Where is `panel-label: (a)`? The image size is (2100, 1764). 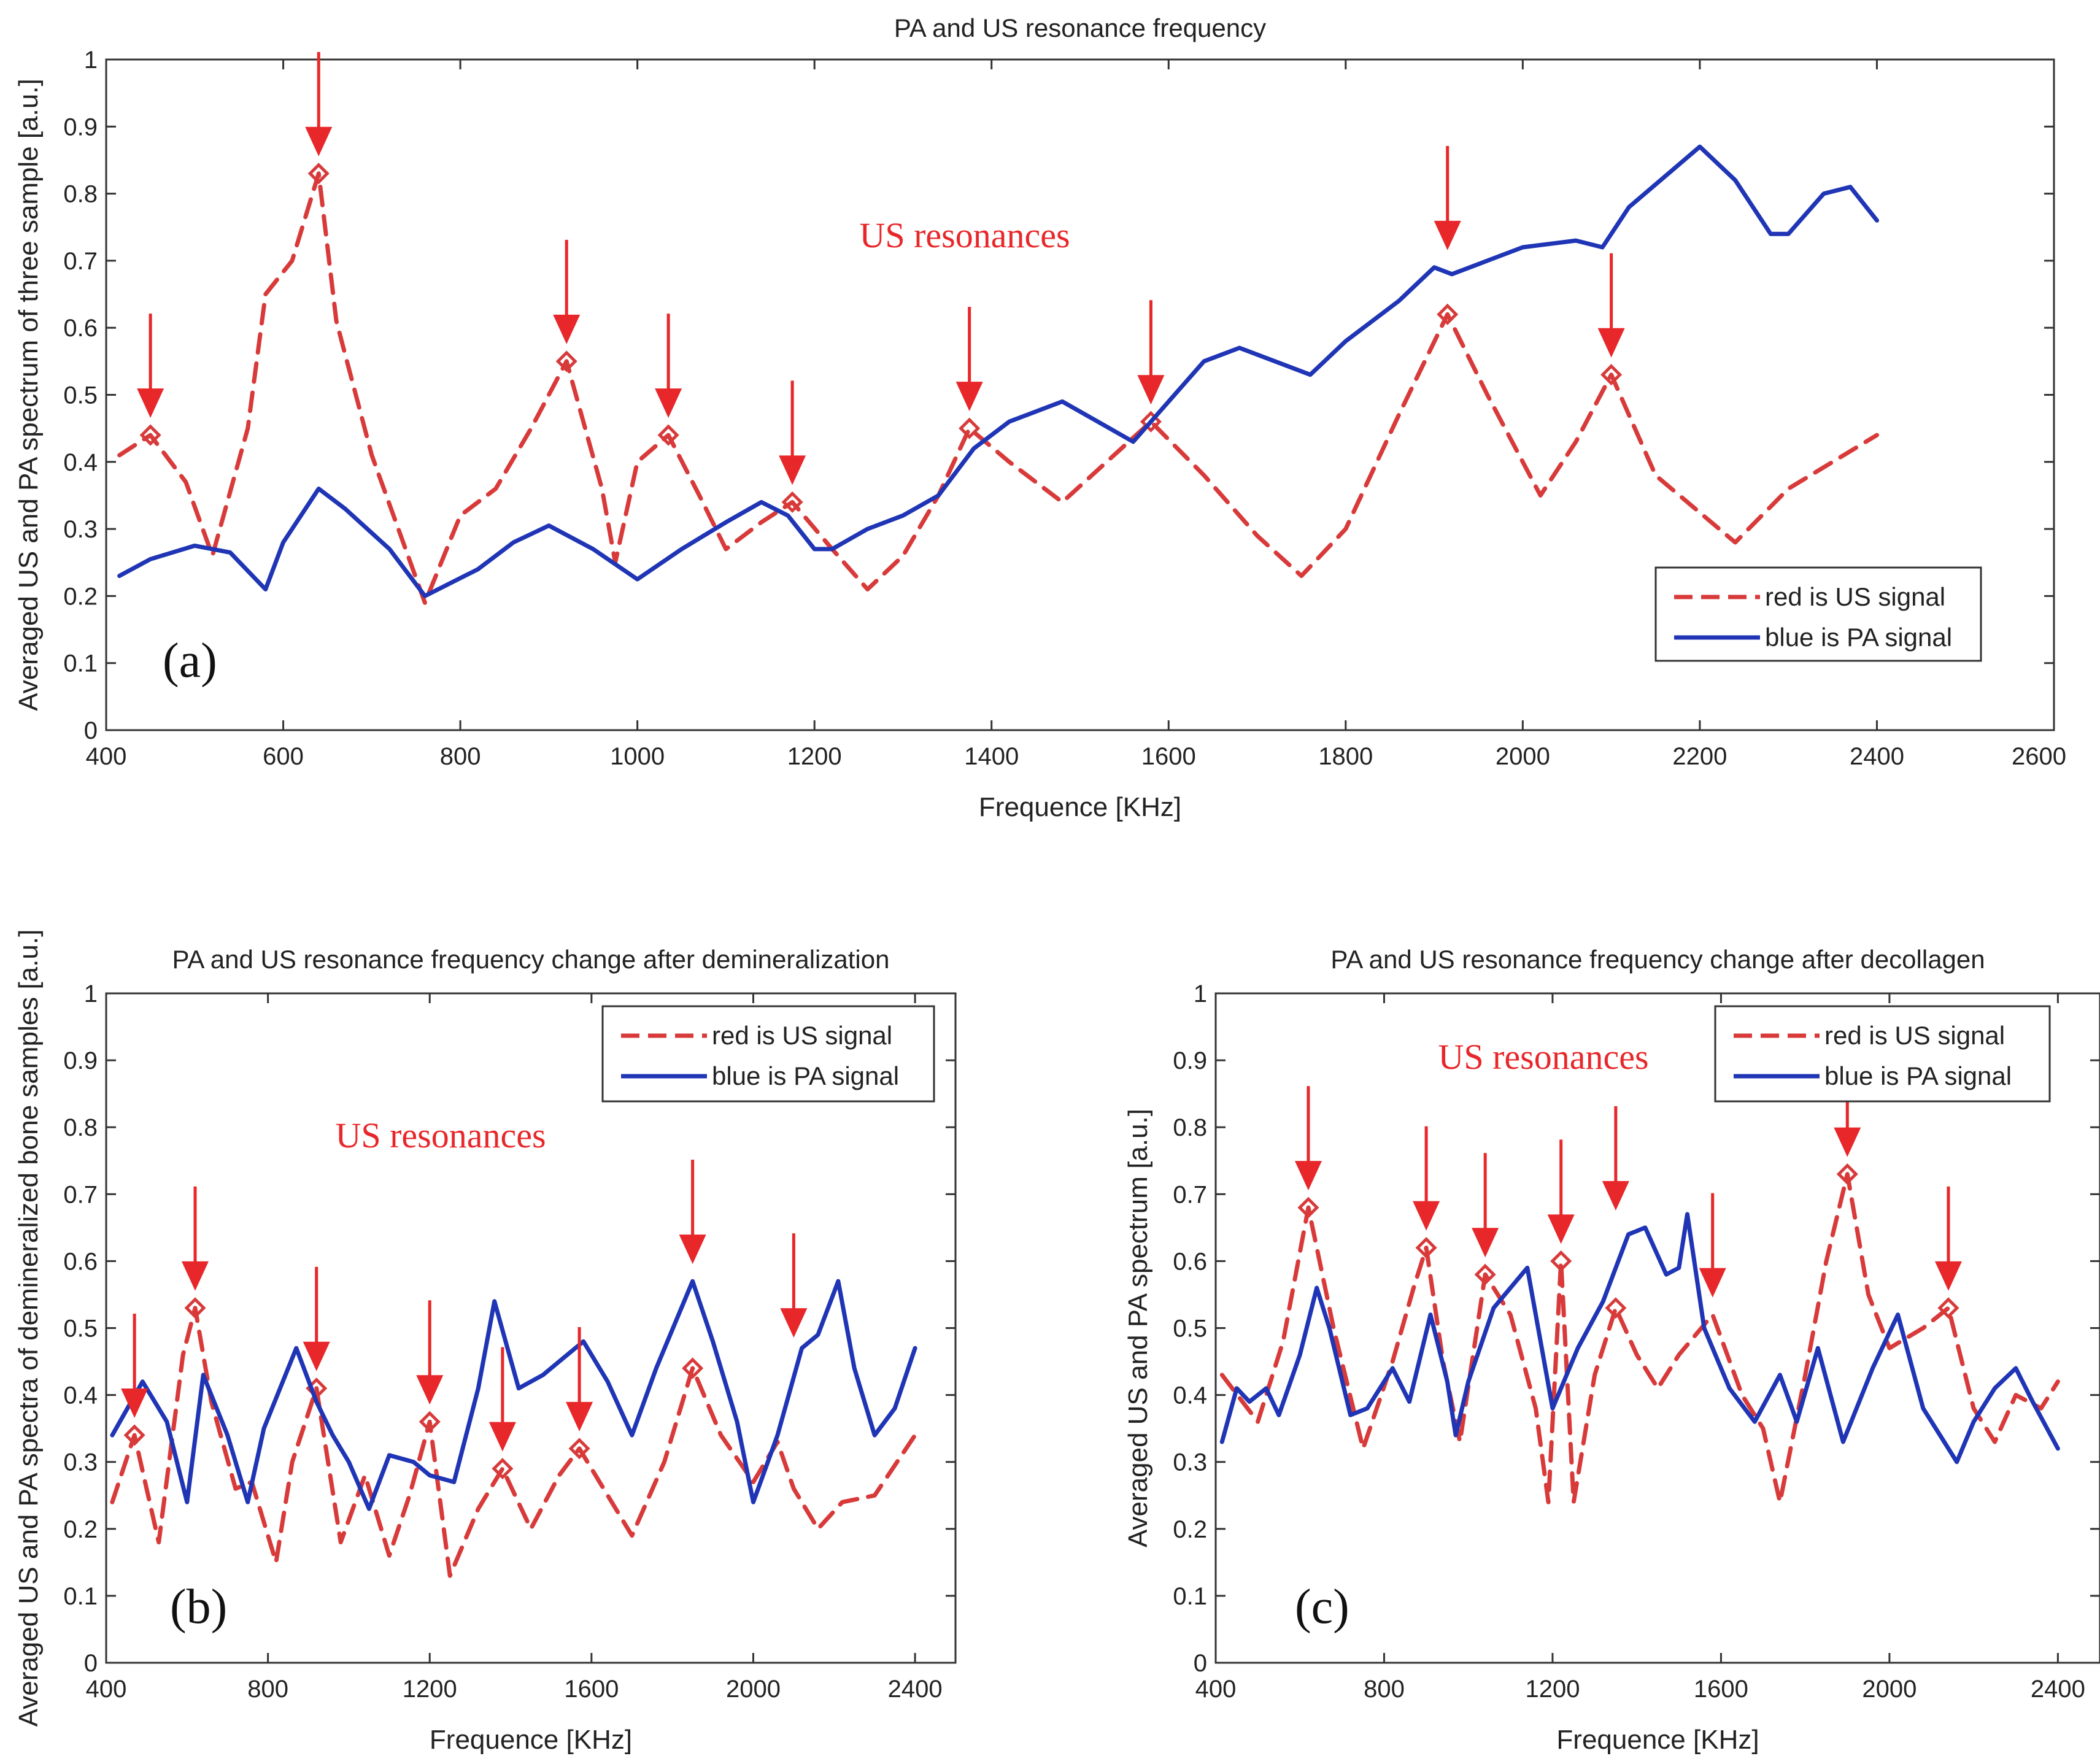
panel-label: (a) is located at coordinates (190, 661).